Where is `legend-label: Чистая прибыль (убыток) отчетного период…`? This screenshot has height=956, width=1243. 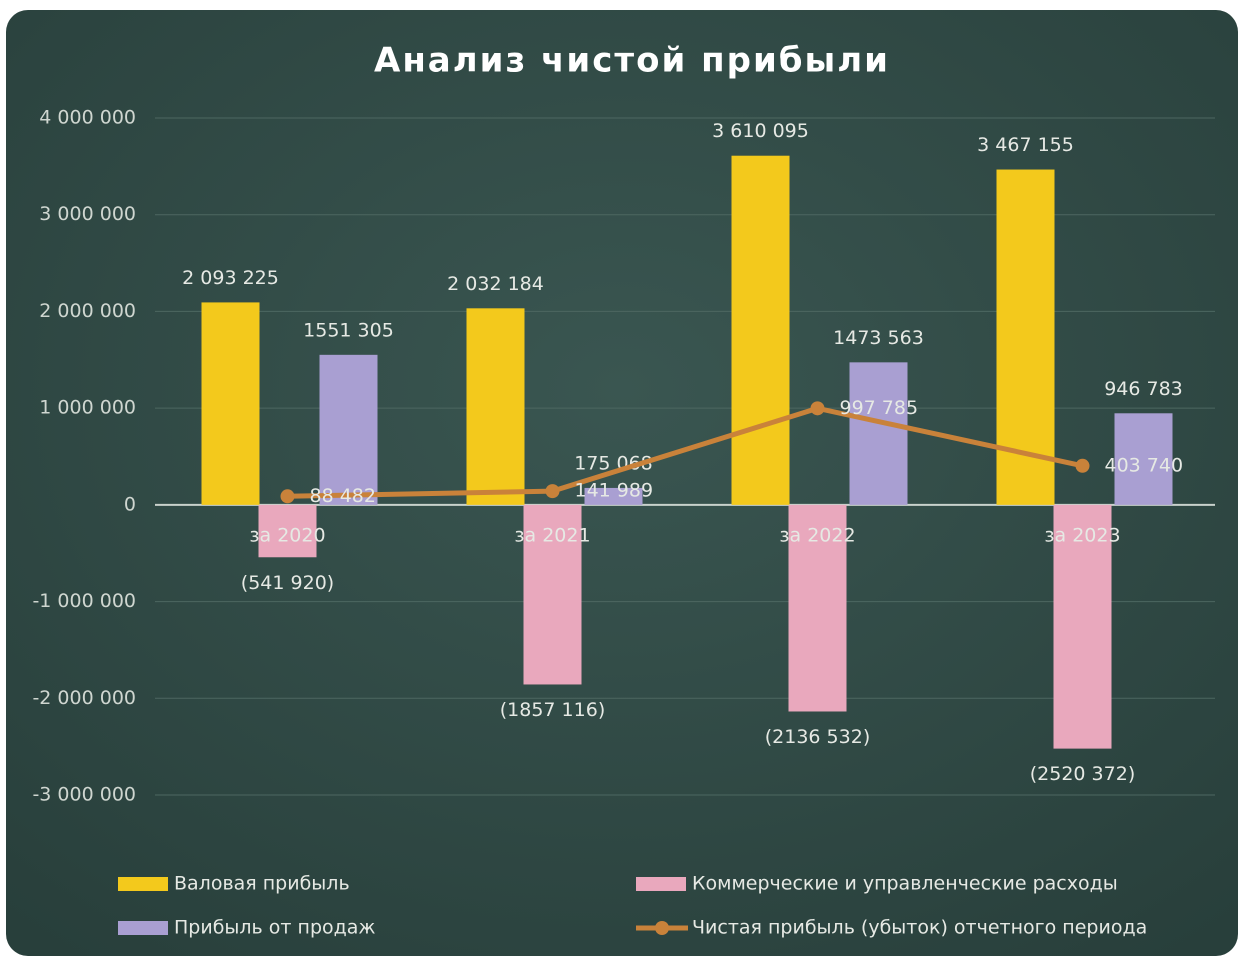
legend-label: Чистая прибыль (убыток) отчетного период… is located at coordinates (919, 928).